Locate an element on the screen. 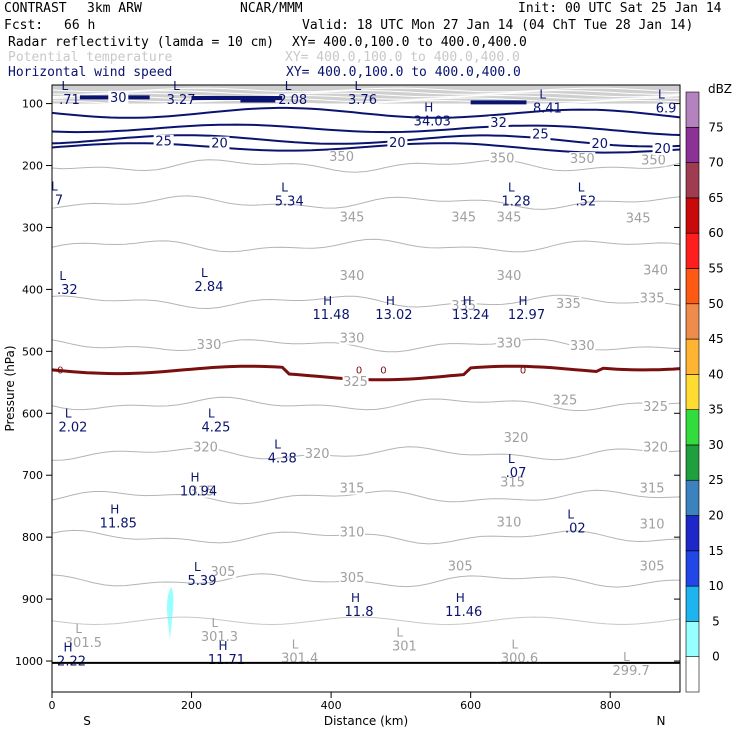 This screenshot has width=740, height=740. extremum-value-label: 11.71 is located at coordinates (226, 660).